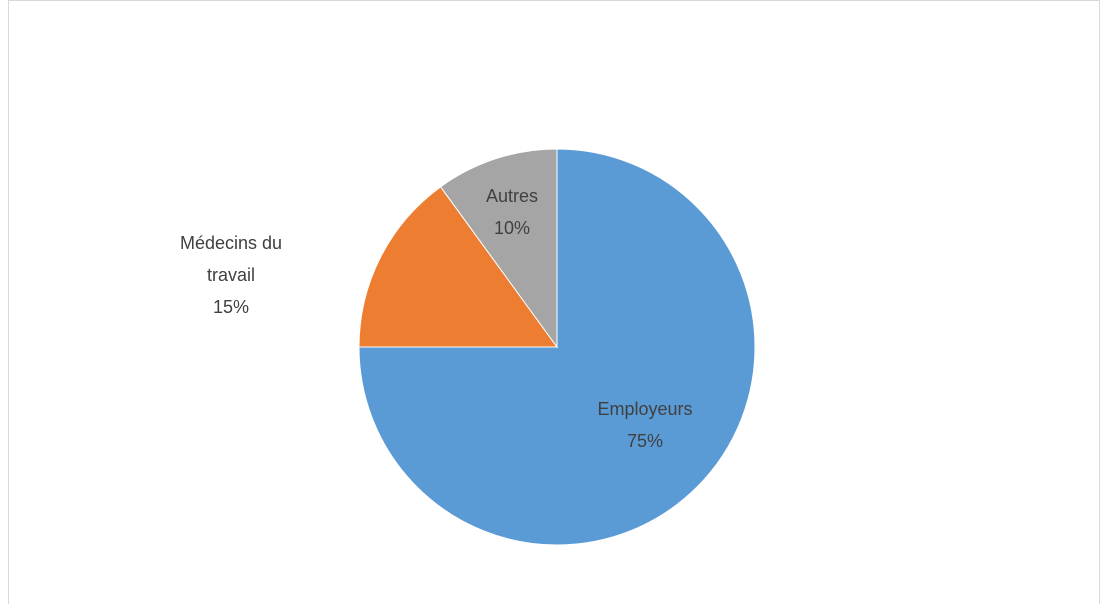 The height and width of the screenshot is (604, 1100). Describe the element at coordinates (512, 196) in the screenshot. I see `slice-category: Autres` at that location.